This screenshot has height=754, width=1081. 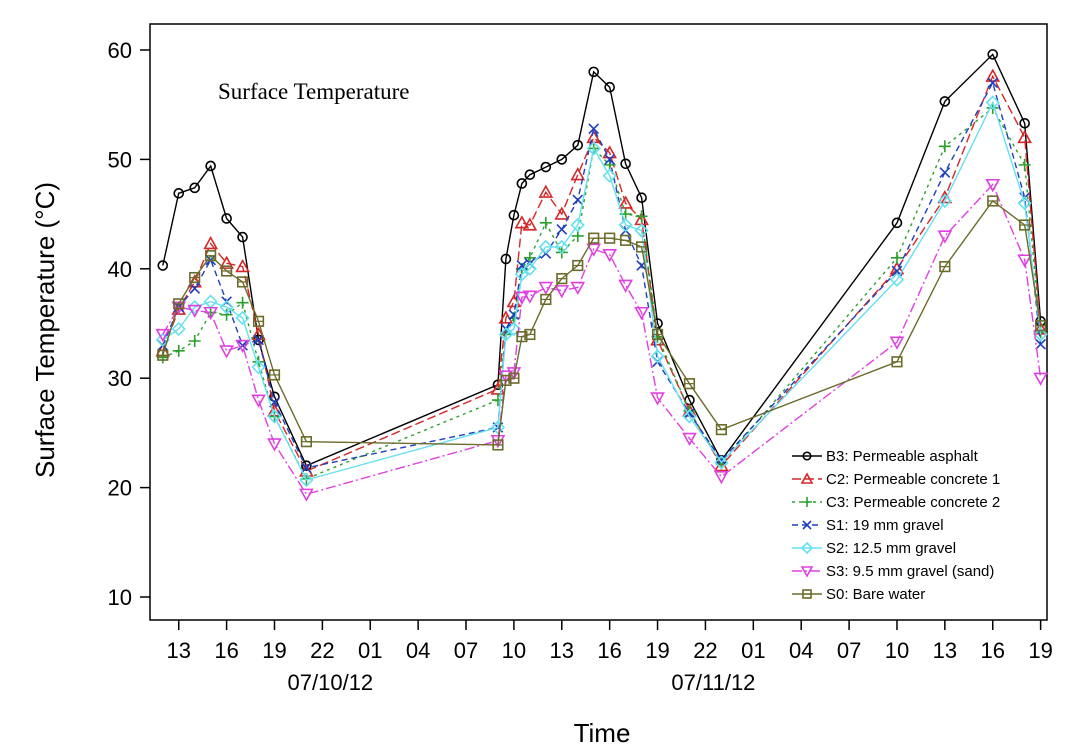 I want to click on legend-entry: C2: Permeable concrete 1, so click(x=896, y=479).